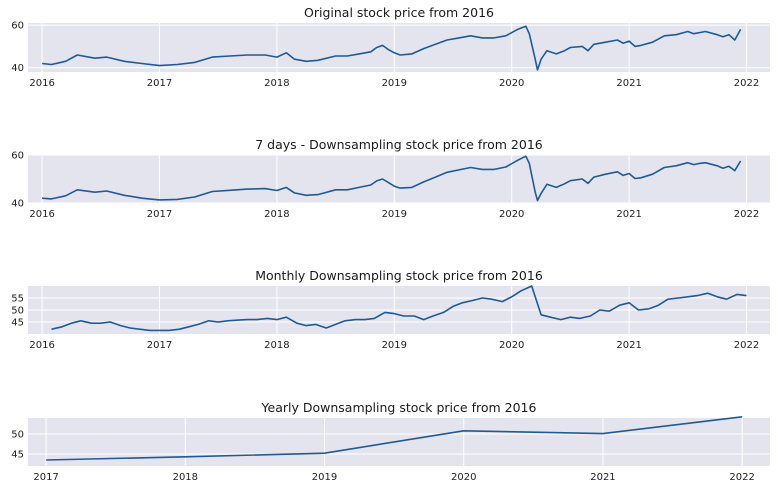  I want to click on y-tick-label: 55, so click(17, 299).